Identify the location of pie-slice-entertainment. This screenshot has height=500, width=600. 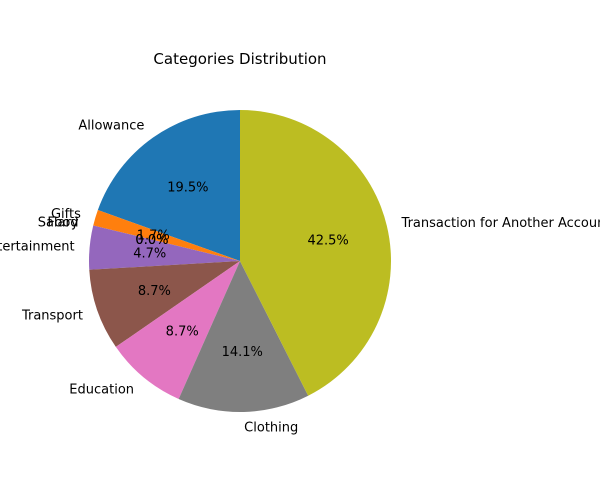
(164, 247).